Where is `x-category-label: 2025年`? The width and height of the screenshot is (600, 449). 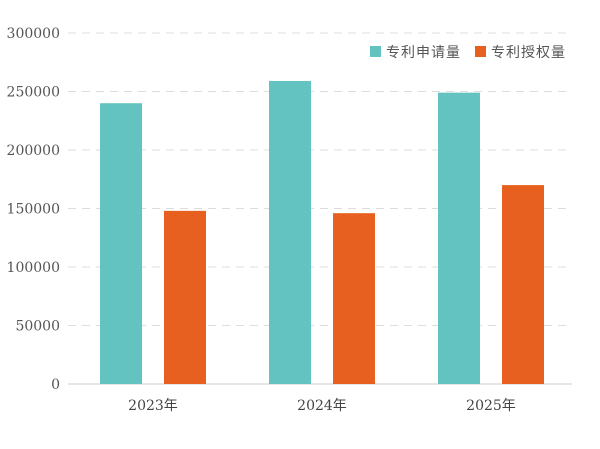 x-category-label: 2025年 is located at coordinates (491, 406).